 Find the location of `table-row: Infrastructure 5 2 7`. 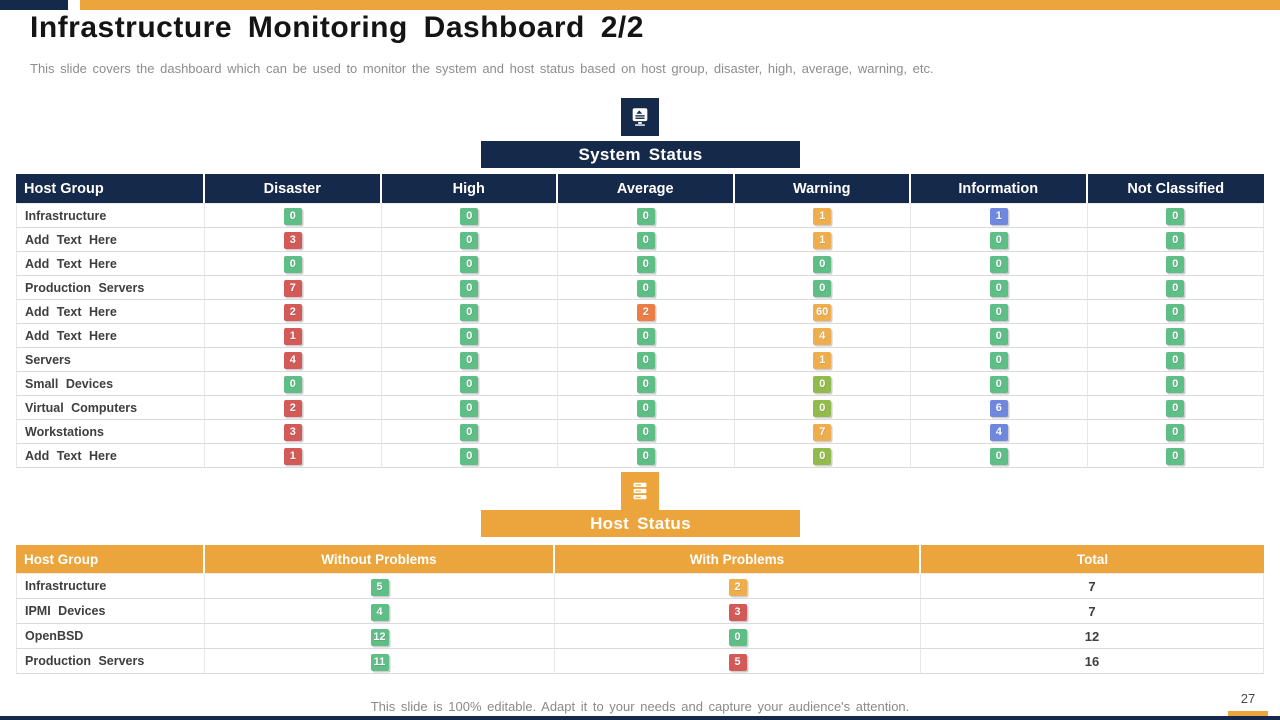

table-row: Infrastructure 5 2 7 is located at coordinates (640, 586).